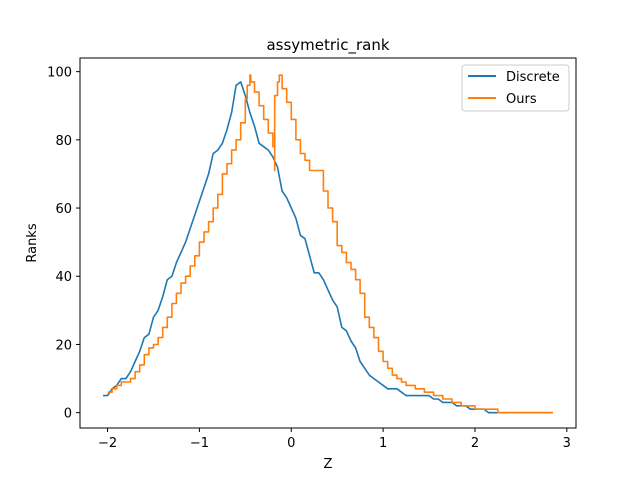 The image size is (640, 480). What do you see at coordinates (32, 242) in the screenshot?
I see `y-axis-label: Ranks` at bounding box center [32, 242].